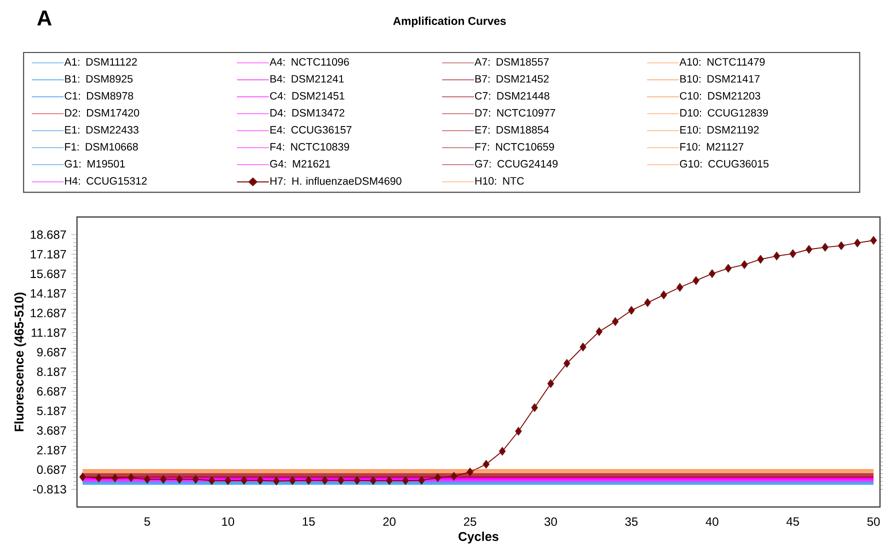 The height and width of the screenshot is (552, 883). Describe the element at coordinates (99, 79) in the screenshot. I see `legend-label: B1: DSM8925` at that location.